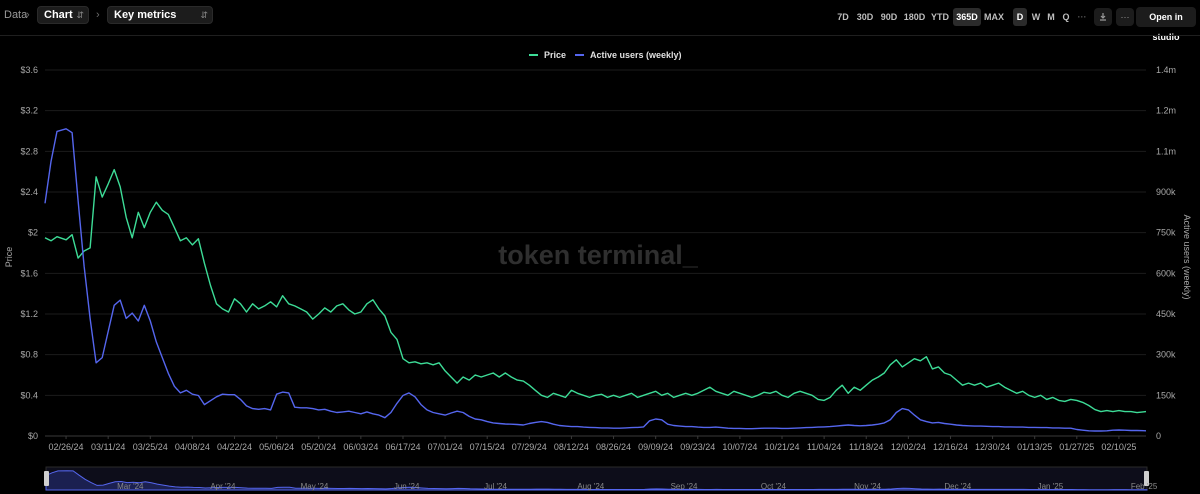 The height and width of the screenshot is (494, 1200). I want to click on y-axis-left: $0 $0.4 $0.8 $1.2 $1.6 $2 $2.4 $2.8 $3.2 $3.6, so click(29, 253).